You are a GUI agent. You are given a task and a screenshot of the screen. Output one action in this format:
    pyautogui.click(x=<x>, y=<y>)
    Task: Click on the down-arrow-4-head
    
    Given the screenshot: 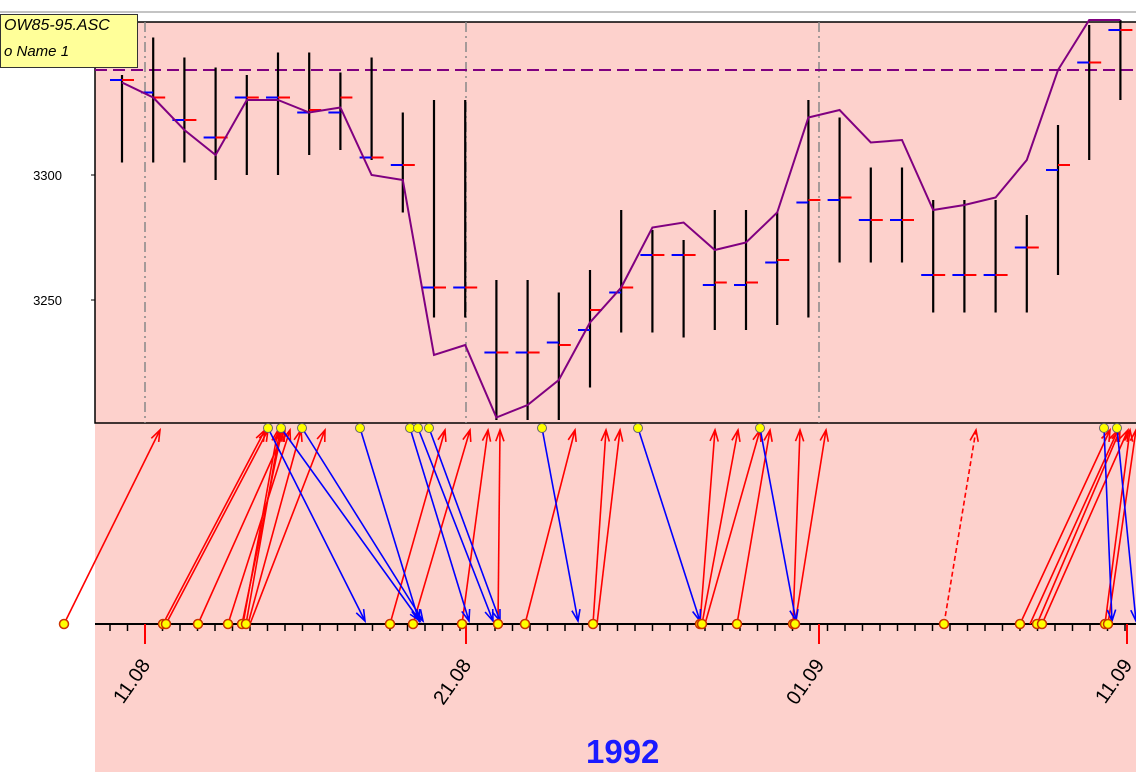 What is the action you would take?
    pyautogui.click(x=466, y=616)
    